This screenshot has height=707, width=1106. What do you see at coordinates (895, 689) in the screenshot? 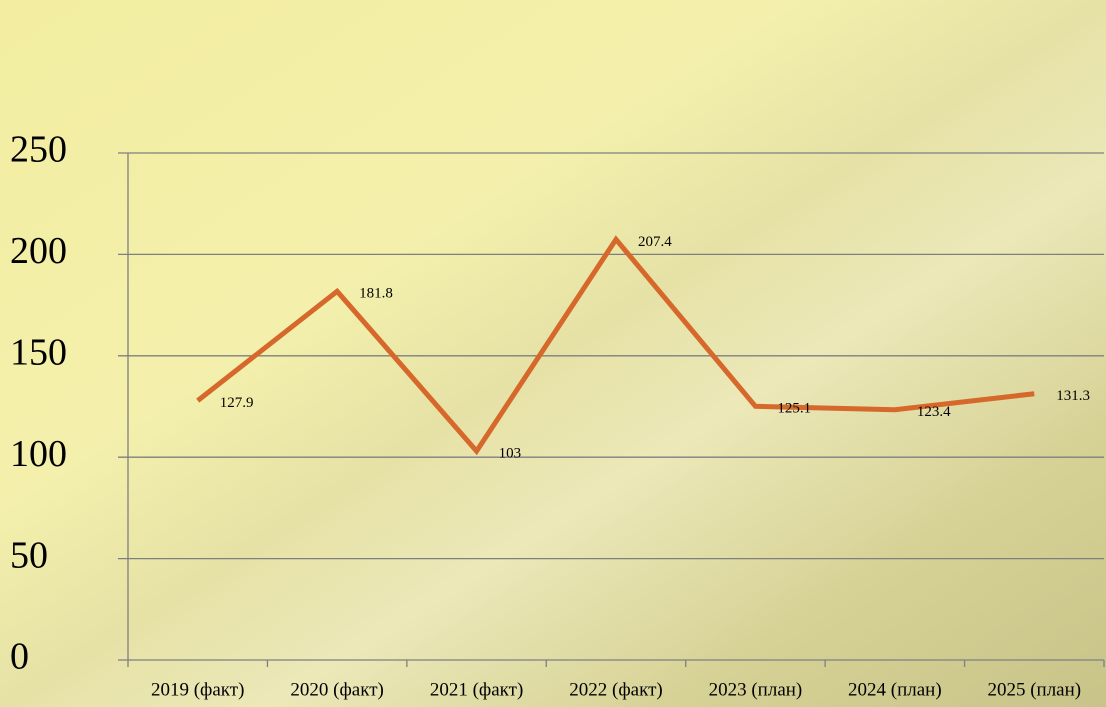
I see `x-tick-label: 2024 (план)` at bounding box center [895, 689].